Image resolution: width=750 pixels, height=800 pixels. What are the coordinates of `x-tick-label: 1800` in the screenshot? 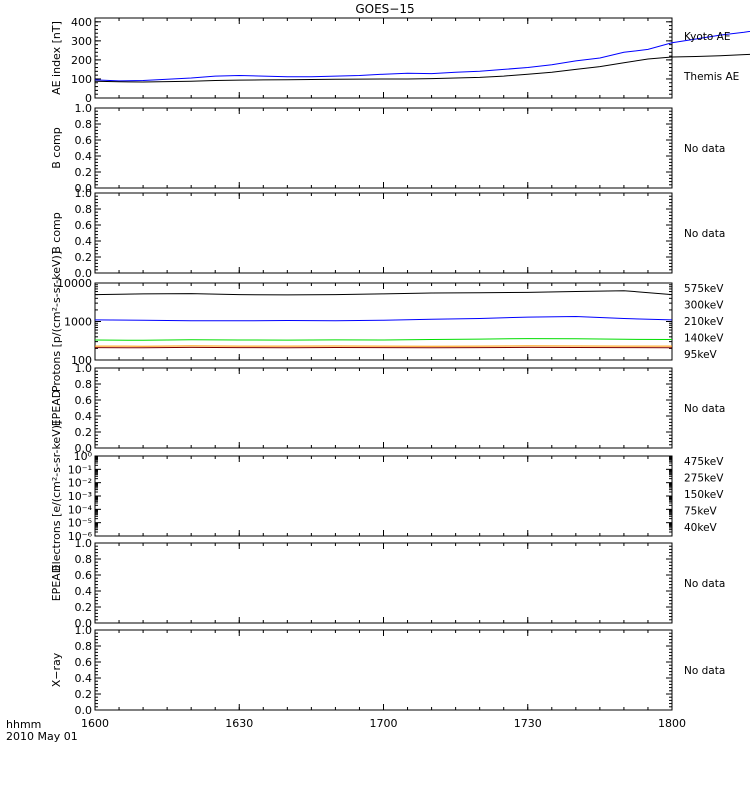 It's located at (672, 723).